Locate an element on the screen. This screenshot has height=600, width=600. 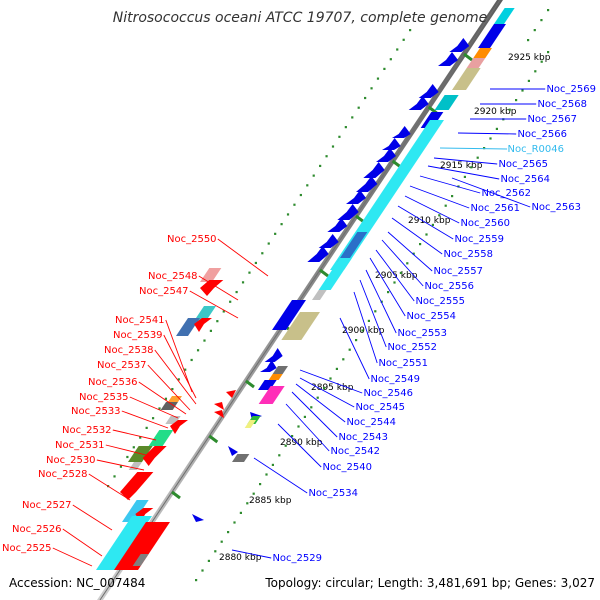
scale-tick-label: 2905 kbp is located at coordinates (396, 276).